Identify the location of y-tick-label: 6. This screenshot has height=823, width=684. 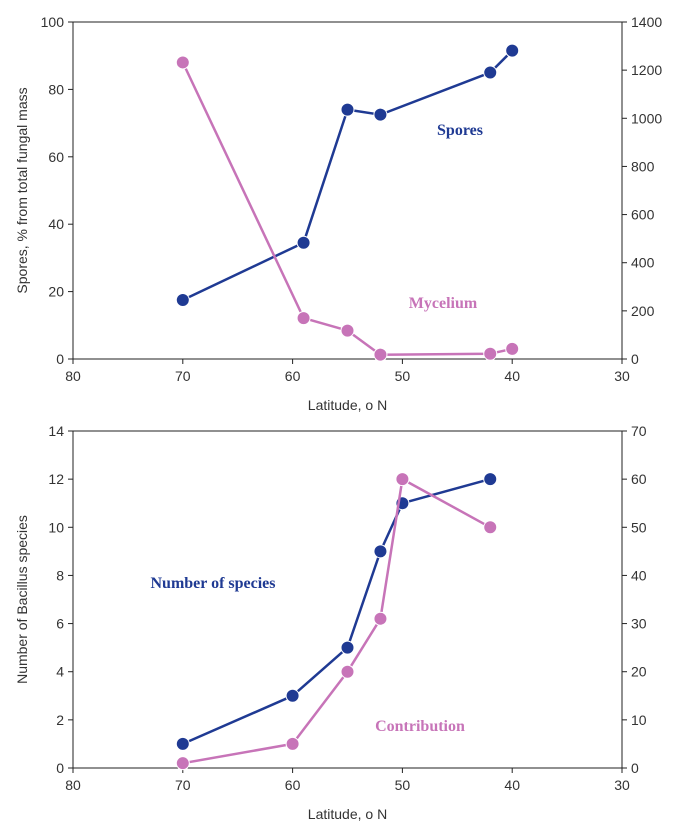
(60, 624).